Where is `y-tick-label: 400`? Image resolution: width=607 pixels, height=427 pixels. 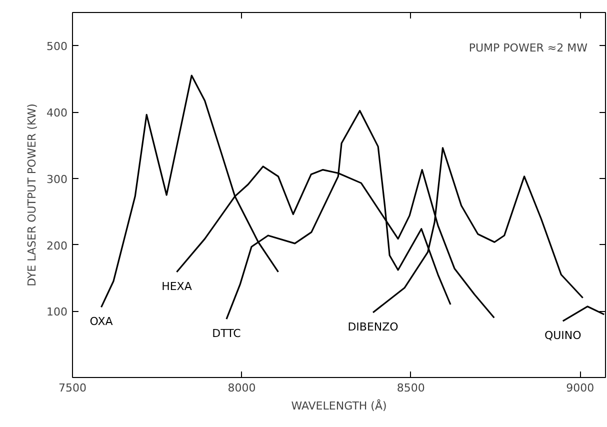
y-tick-label: 400 is located at coordinates (57, 113).